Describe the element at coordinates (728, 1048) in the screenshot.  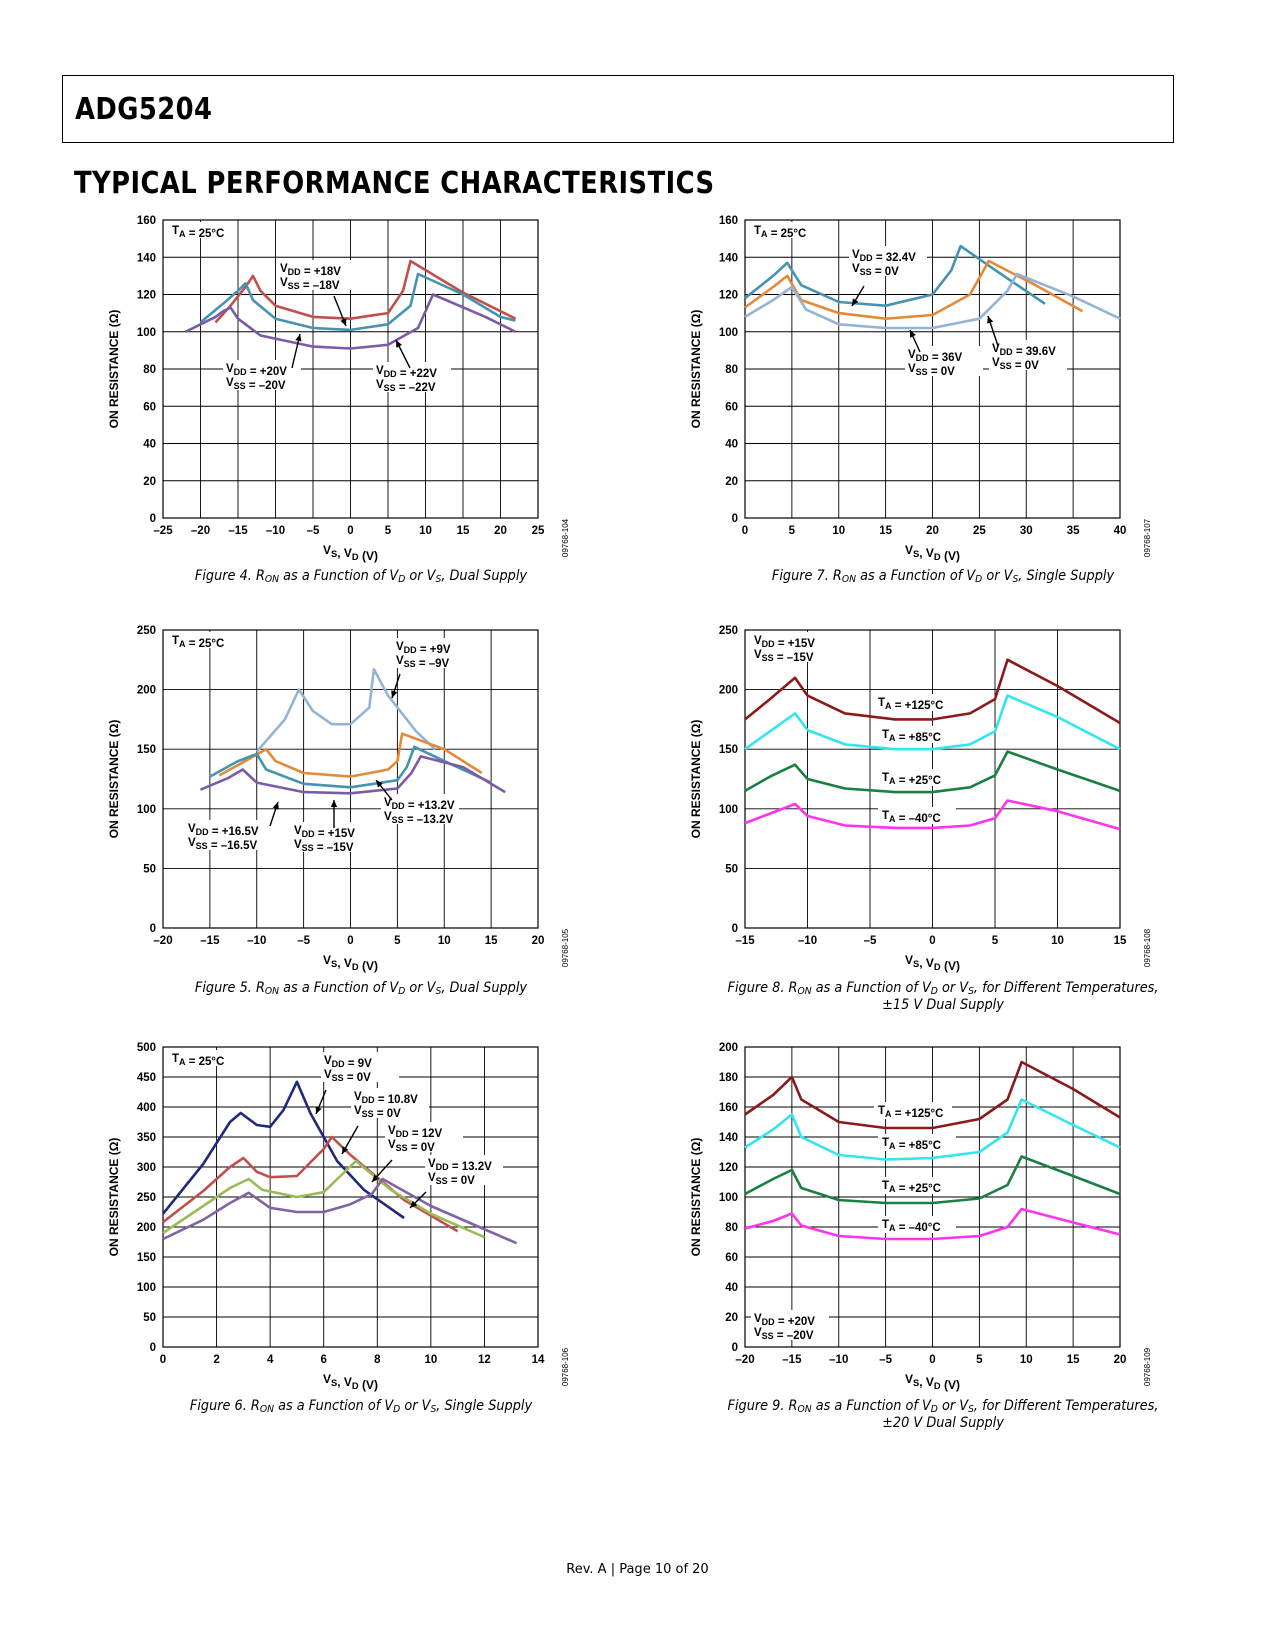
I see `y-tick-label: 200` at that location.